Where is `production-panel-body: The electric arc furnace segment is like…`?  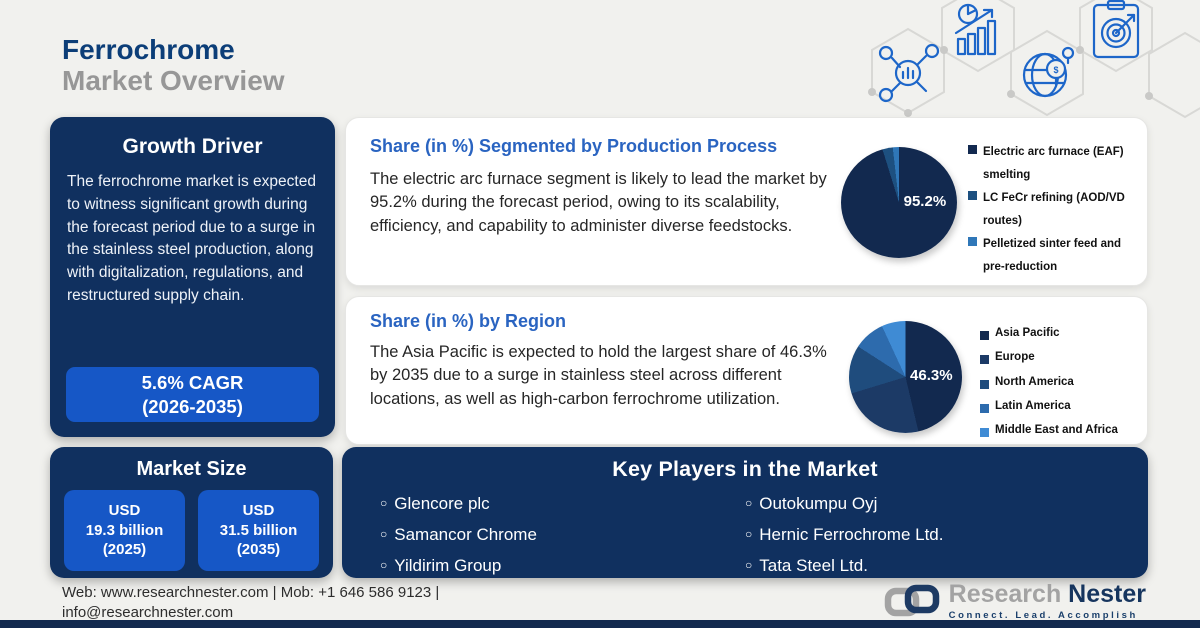 production-panel-body: The electric arc furnace segment is like… is located at coordinates (598, 202).